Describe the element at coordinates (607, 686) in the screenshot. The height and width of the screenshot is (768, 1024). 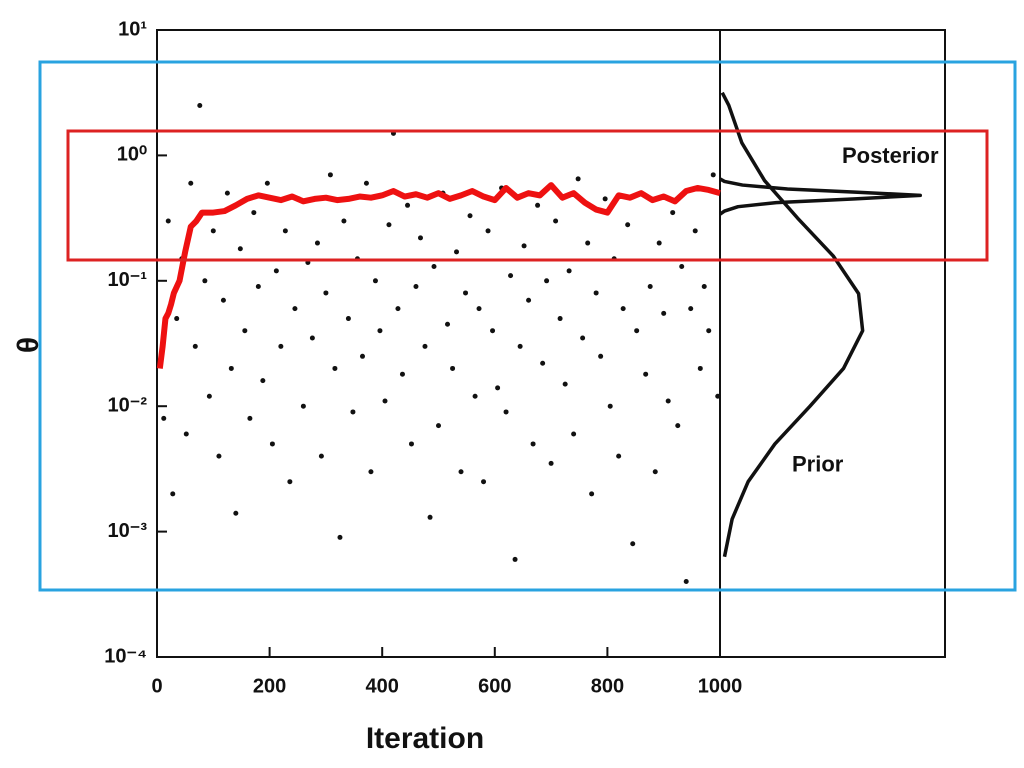
I see `x-tick-label: 800` at that location.